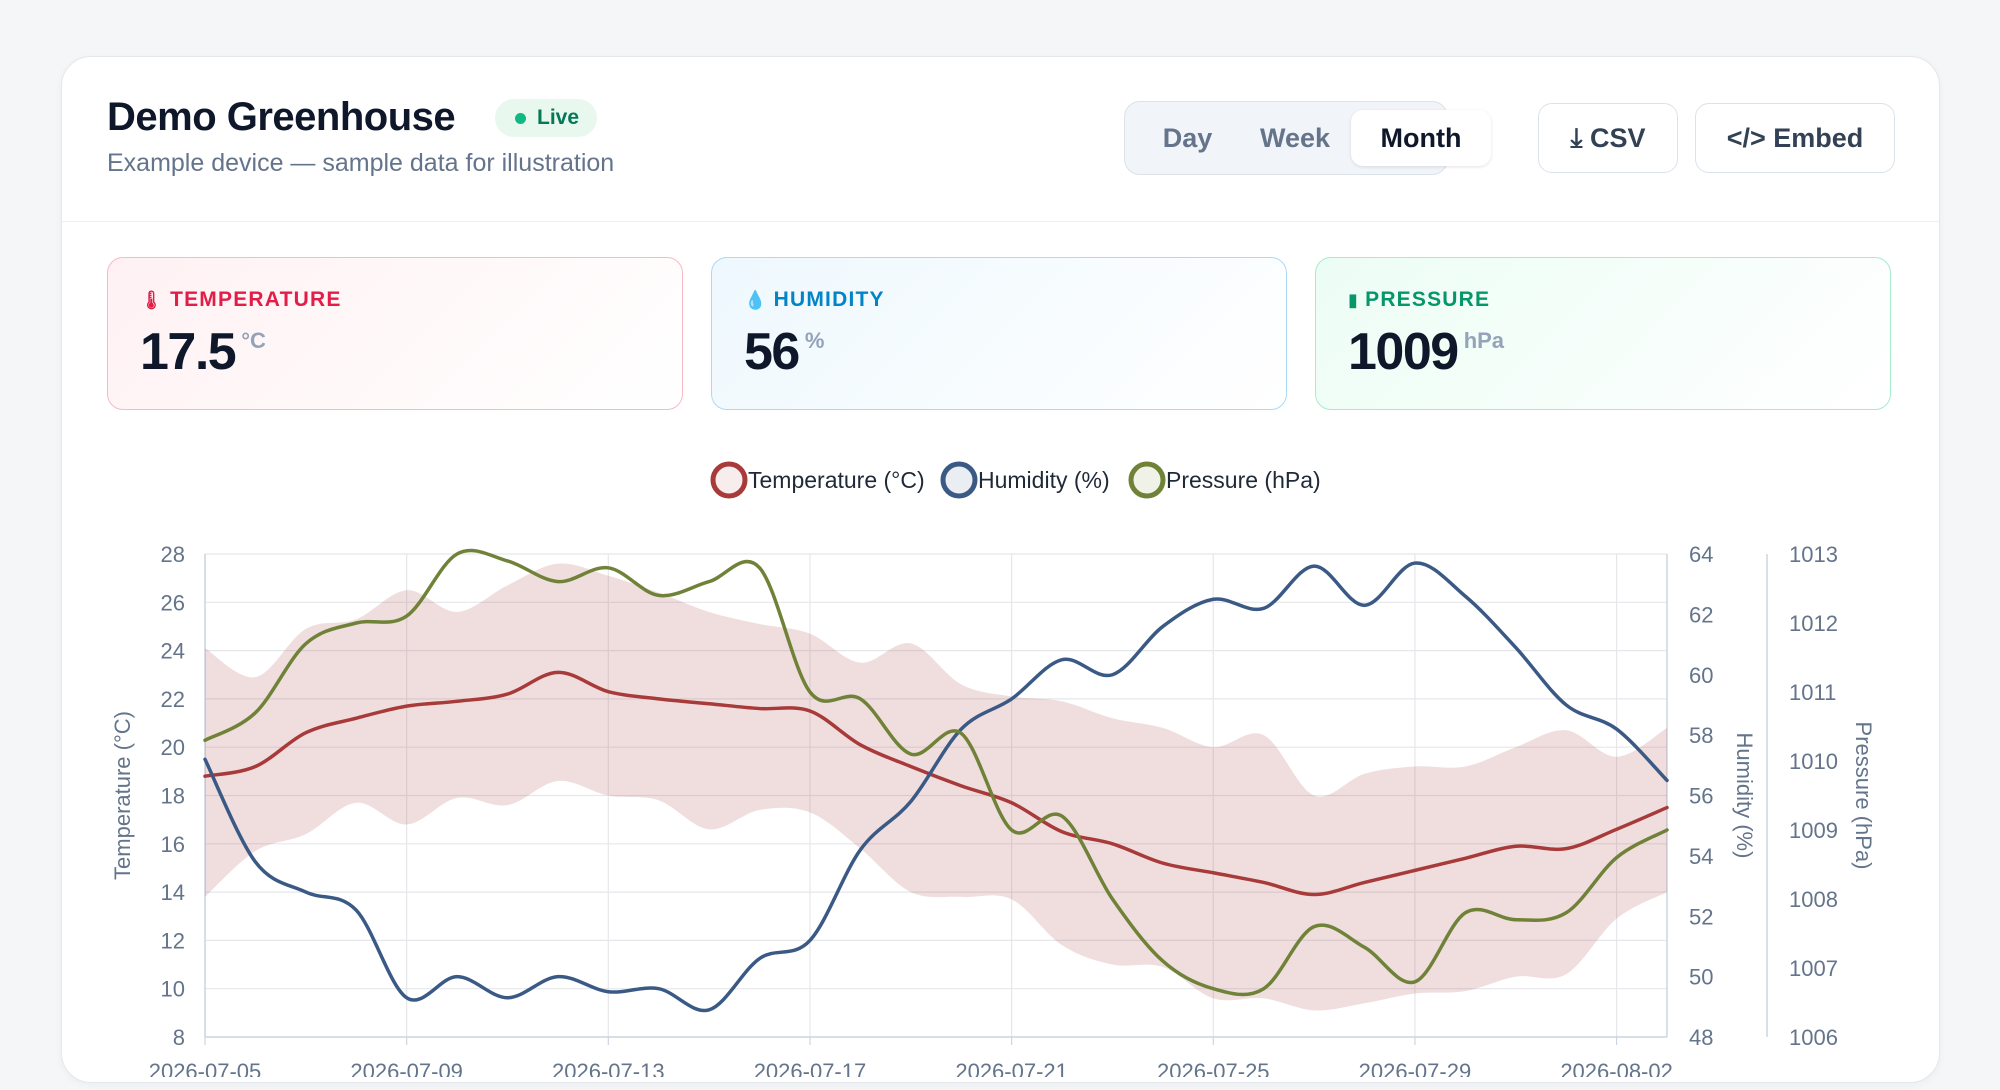  What do you see at coordinates (1354, 300) in the screenshot?
I see `gauge-icon: ▮` at bounding box center [1354, 300].